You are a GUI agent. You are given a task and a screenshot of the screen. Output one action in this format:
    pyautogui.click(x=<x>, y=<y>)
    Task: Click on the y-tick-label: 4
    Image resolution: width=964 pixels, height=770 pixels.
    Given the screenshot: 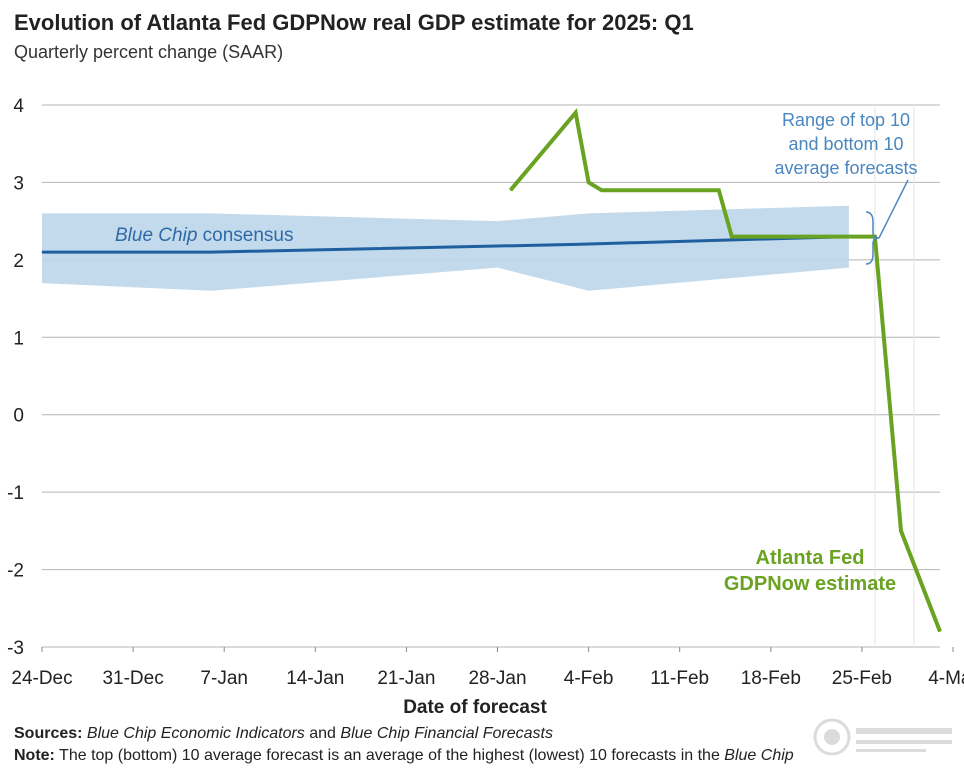 What is the action you would take?
    pyautogui.click(x=18, y=106)
    